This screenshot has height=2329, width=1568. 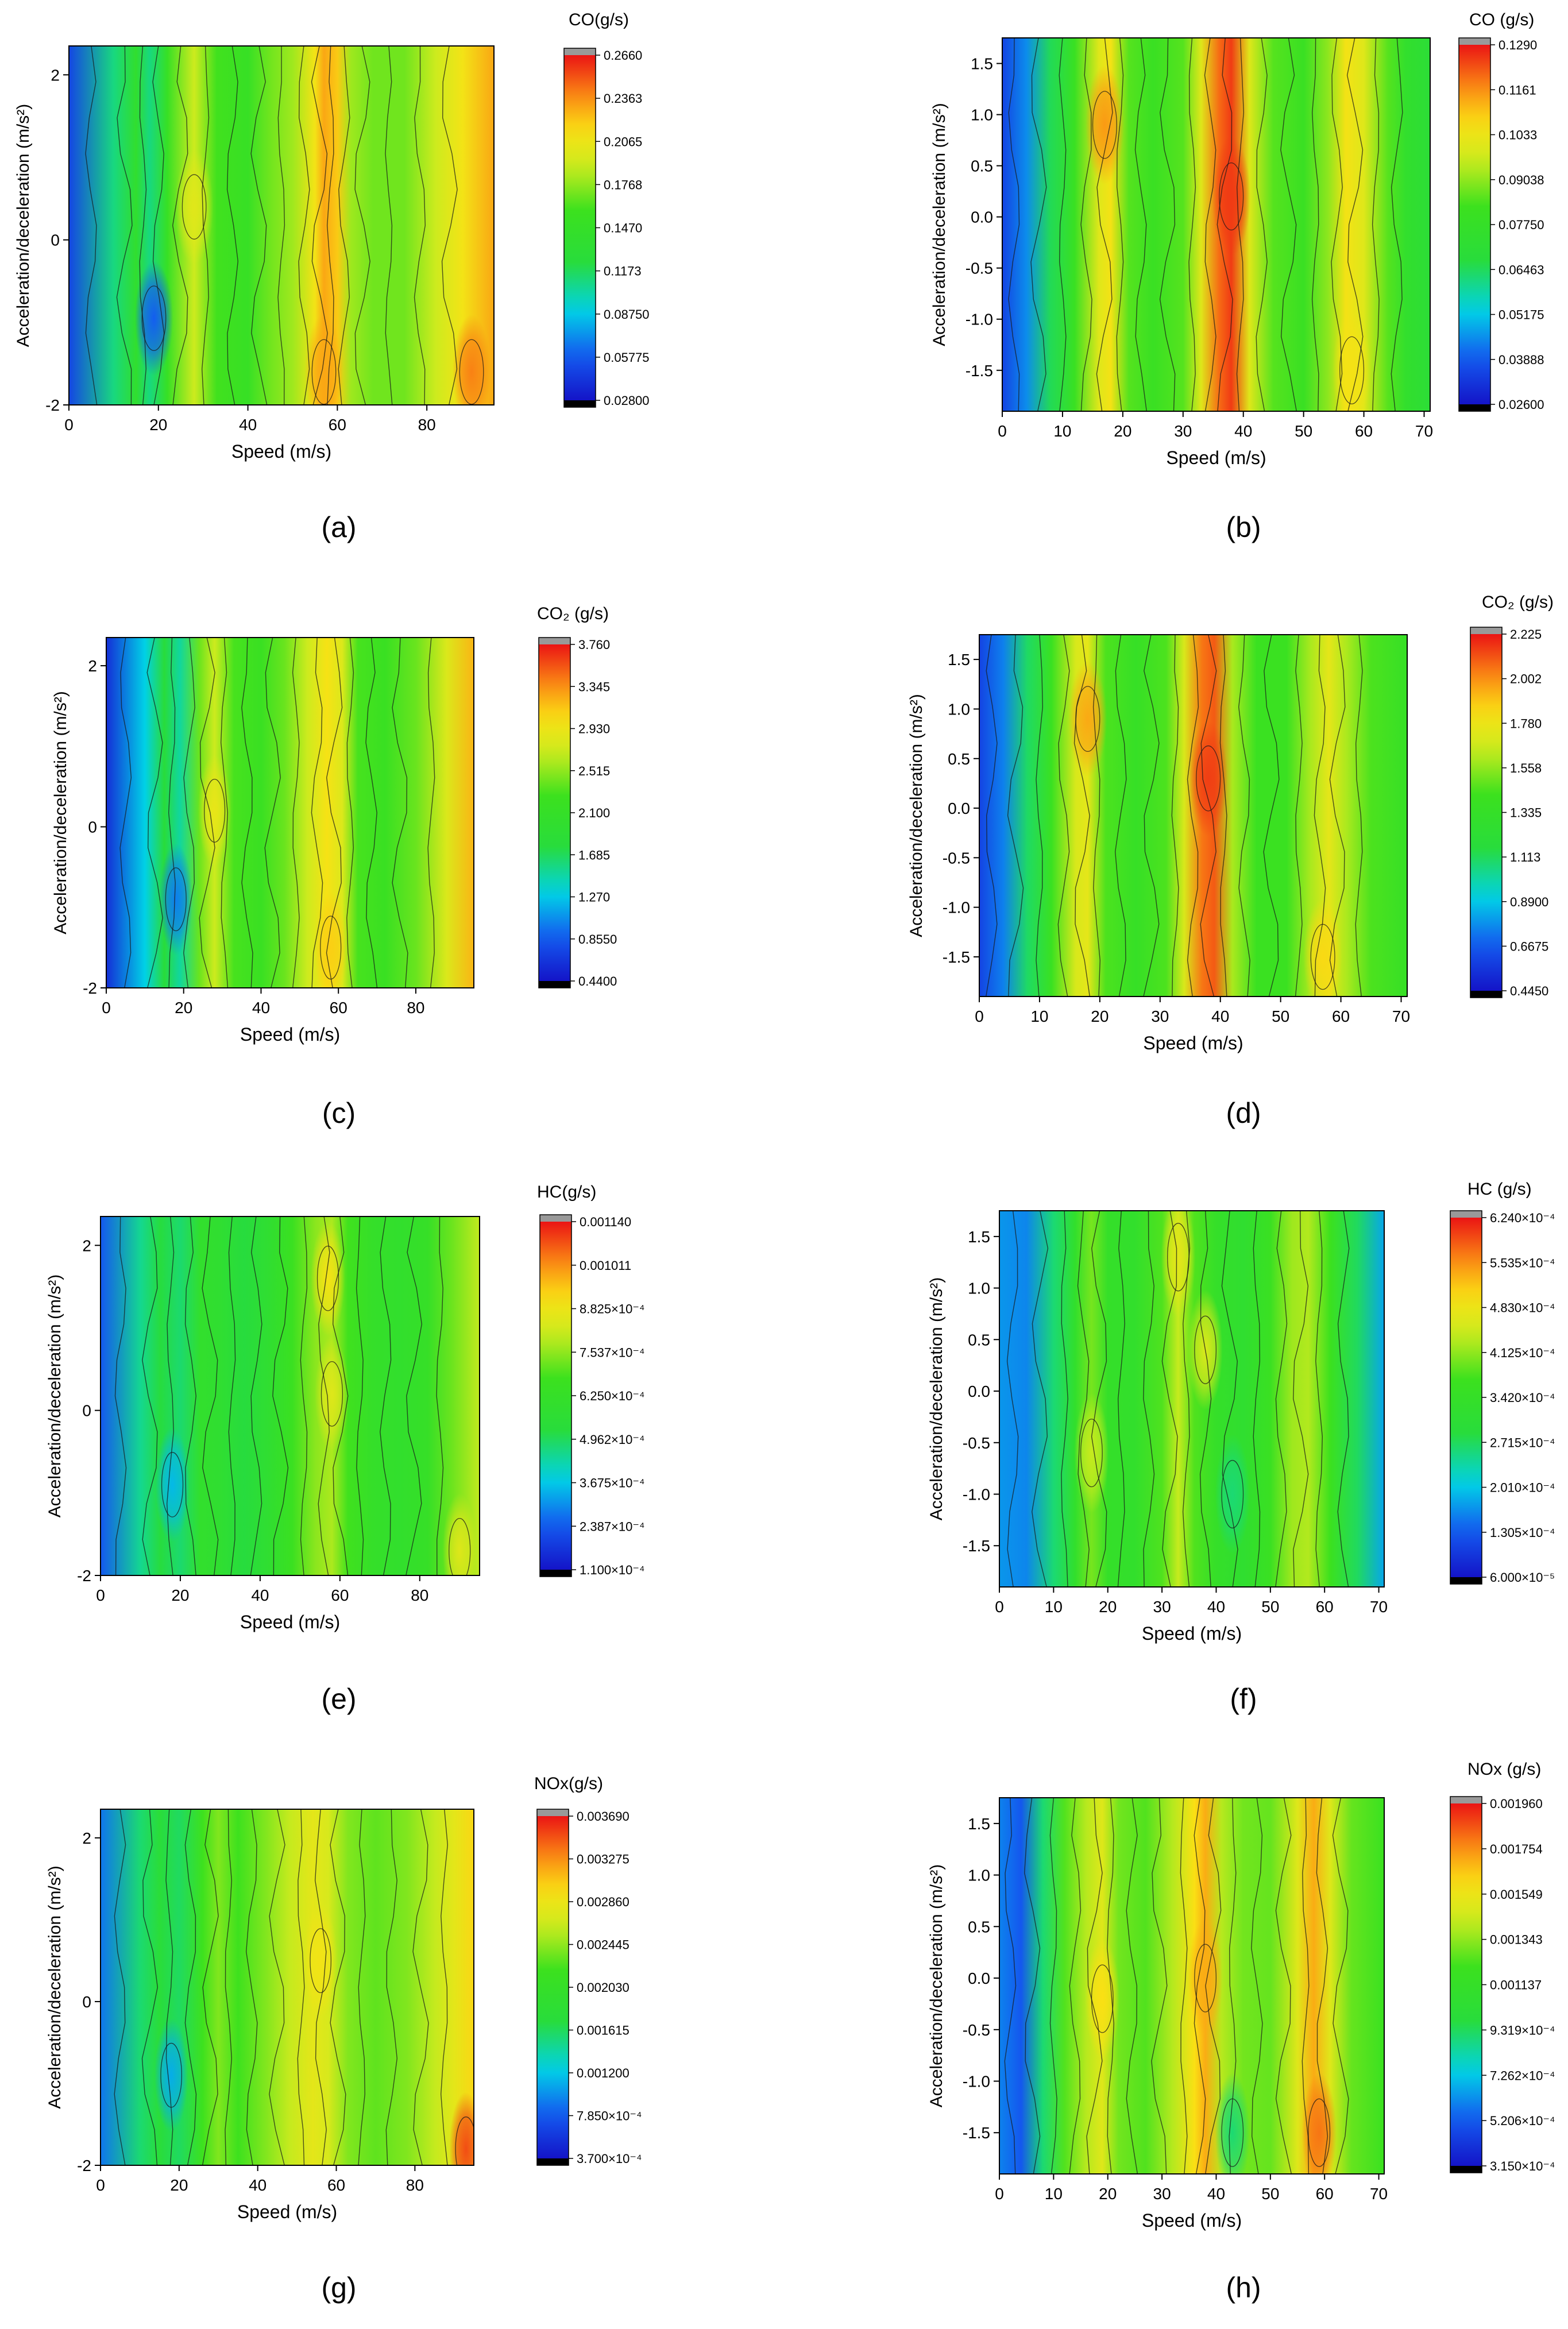 What do you see at coordinates (1518, 135) in the screenshot?
I see `colorbar-tick-label: 0.1033` at bounding box center [1518, 135].